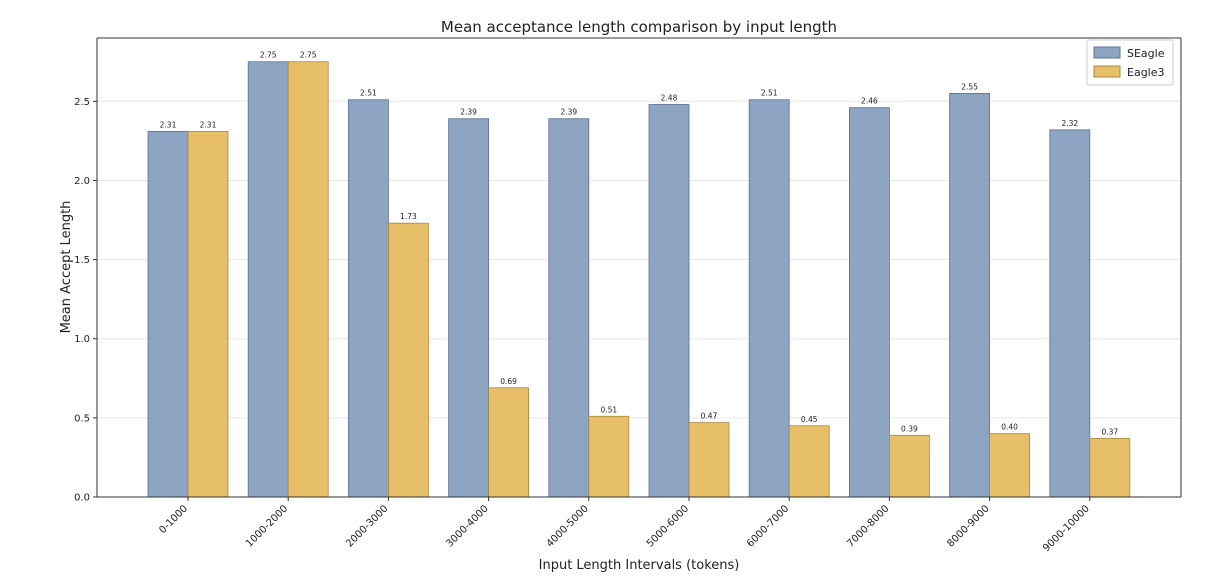 This screenshot has height=578, width=1224. What do you see at coordinates (968, 526) in the screenshot?
I see `x-tick-label: 8000-9000` at bounding box center [968, 526].